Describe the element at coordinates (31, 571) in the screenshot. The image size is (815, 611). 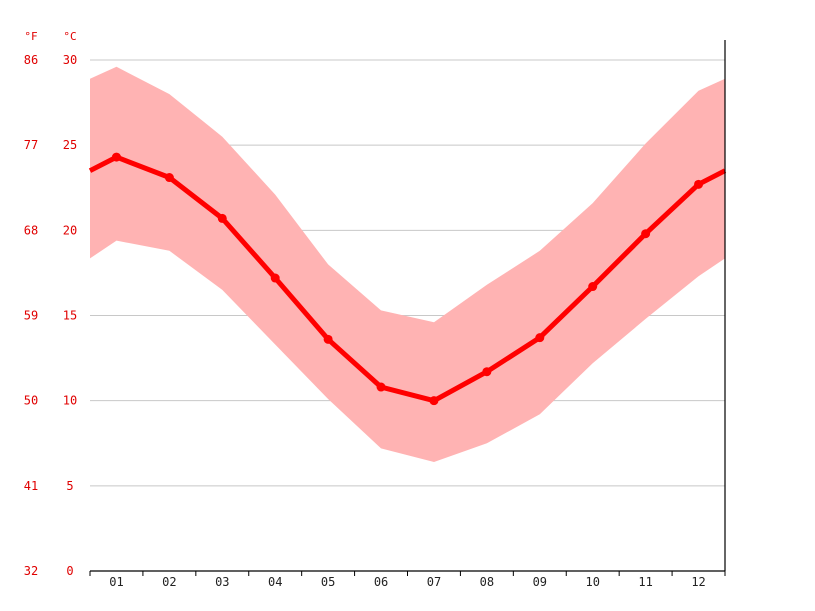
I see `y-tick-label-fahrenheit: 32` at that location.